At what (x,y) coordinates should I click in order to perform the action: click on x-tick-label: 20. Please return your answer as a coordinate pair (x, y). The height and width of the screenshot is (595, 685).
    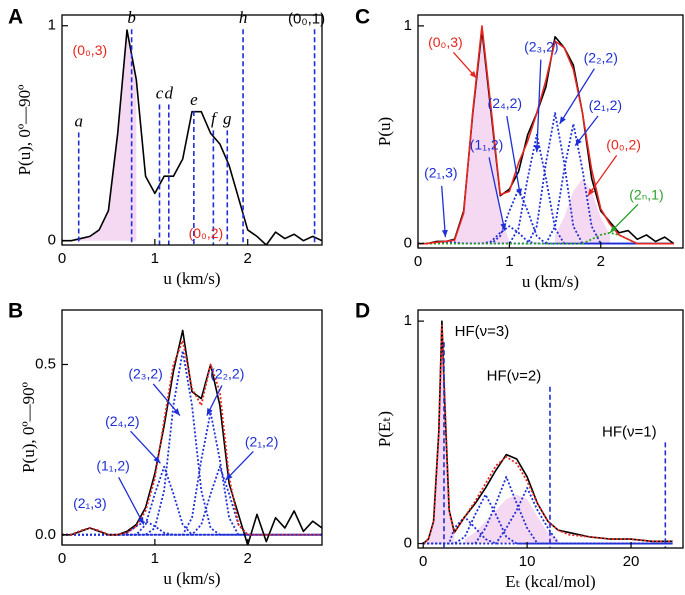
    Looking at the image, I should click on (631, 561).